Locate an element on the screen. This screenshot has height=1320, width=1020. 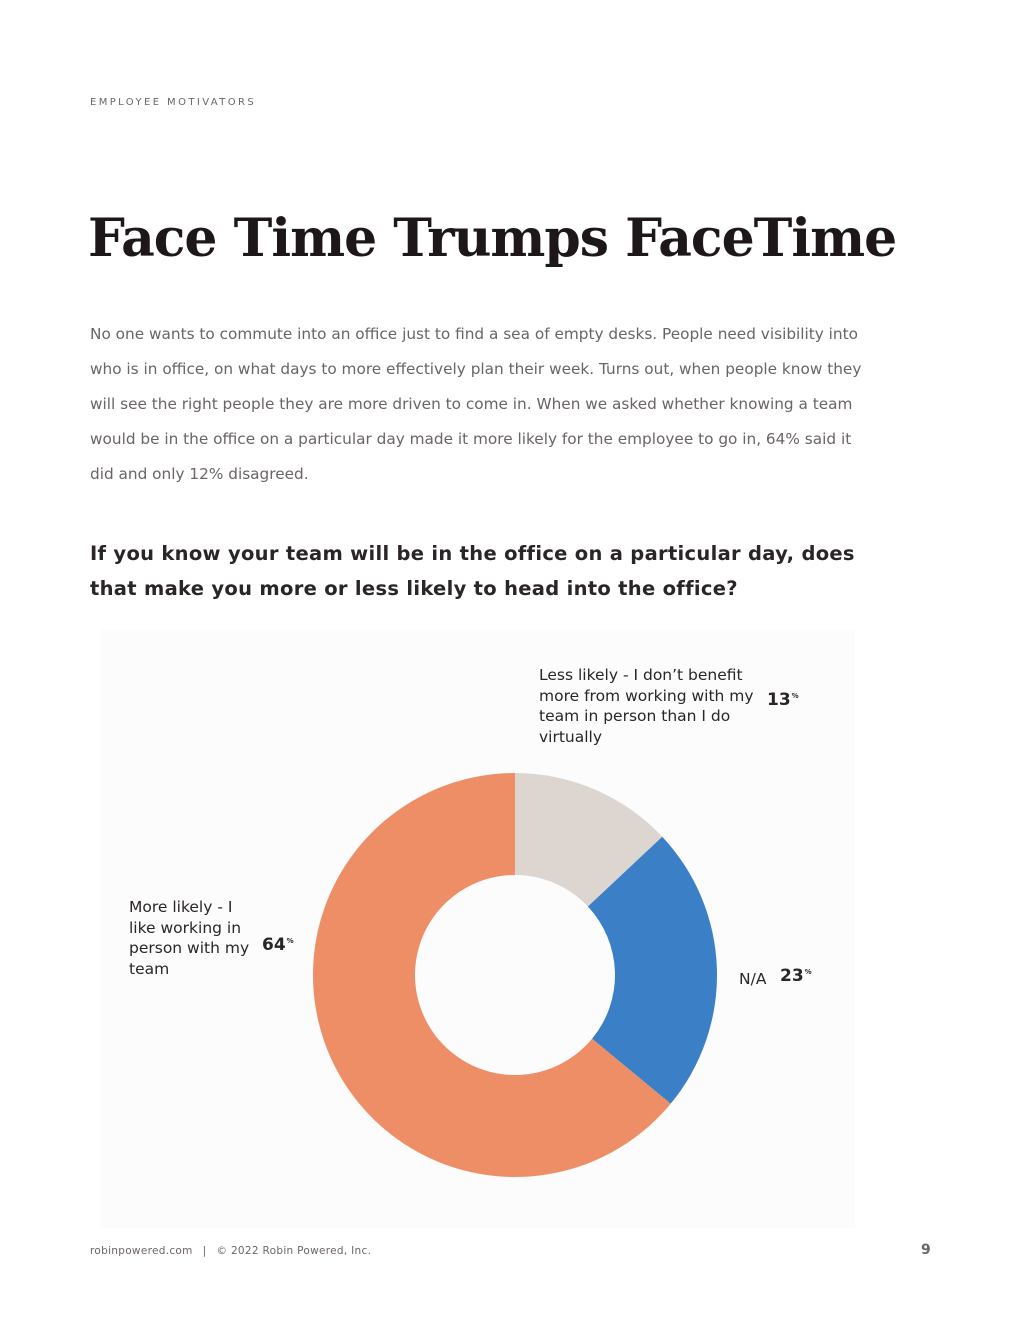
slice-label-na: N/A is located at coordinates (753, 979).